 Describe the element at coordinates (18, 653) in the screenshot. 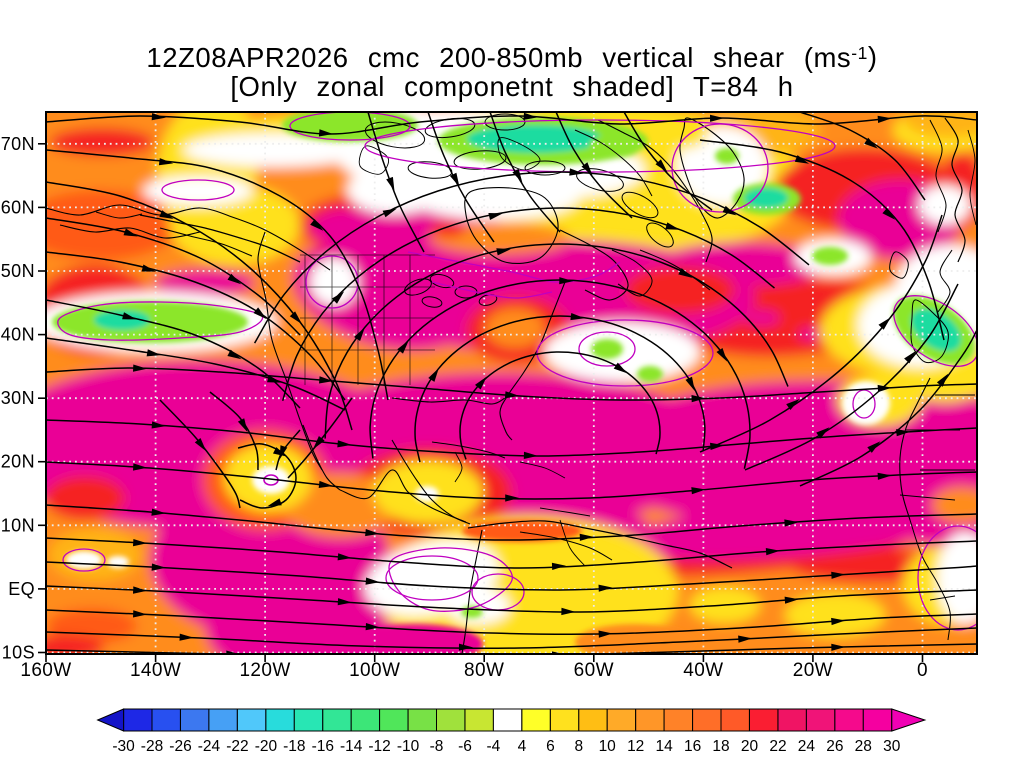

I see `svg-text: 10S` at that location.